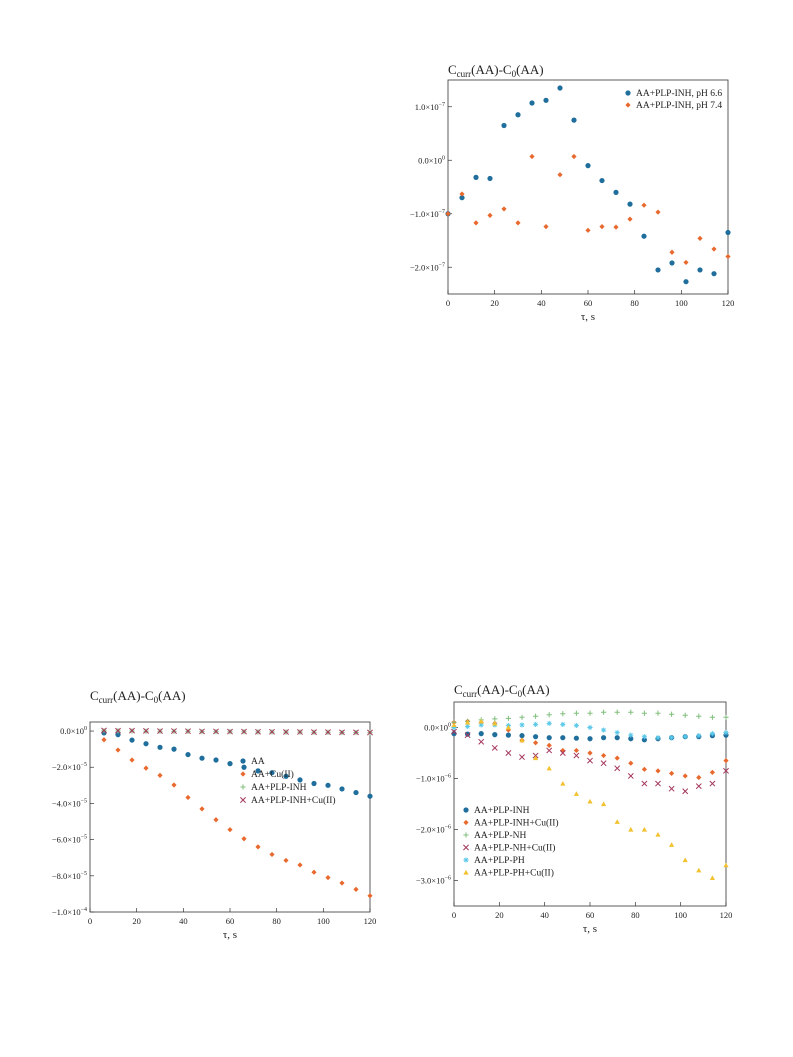 This screenshot has width=793, height=1057. What do you see at coordinates (514, 873) in the screenshot?
I see `legend-label: AA+PLP-PH+Cu(II)` at bounding box center [514, 873].